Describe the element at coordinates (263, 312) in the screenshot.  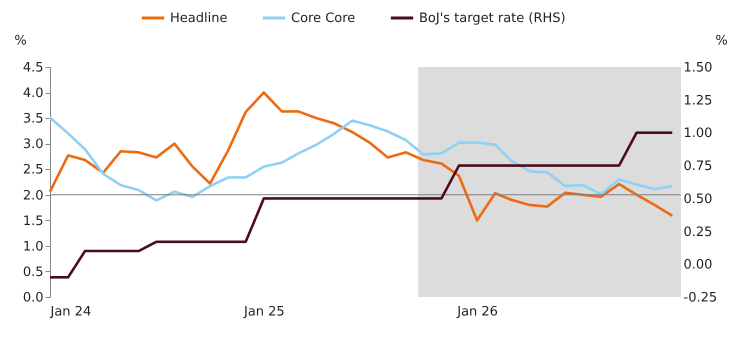
I see `x-tick-label: Jan 25` at that location.